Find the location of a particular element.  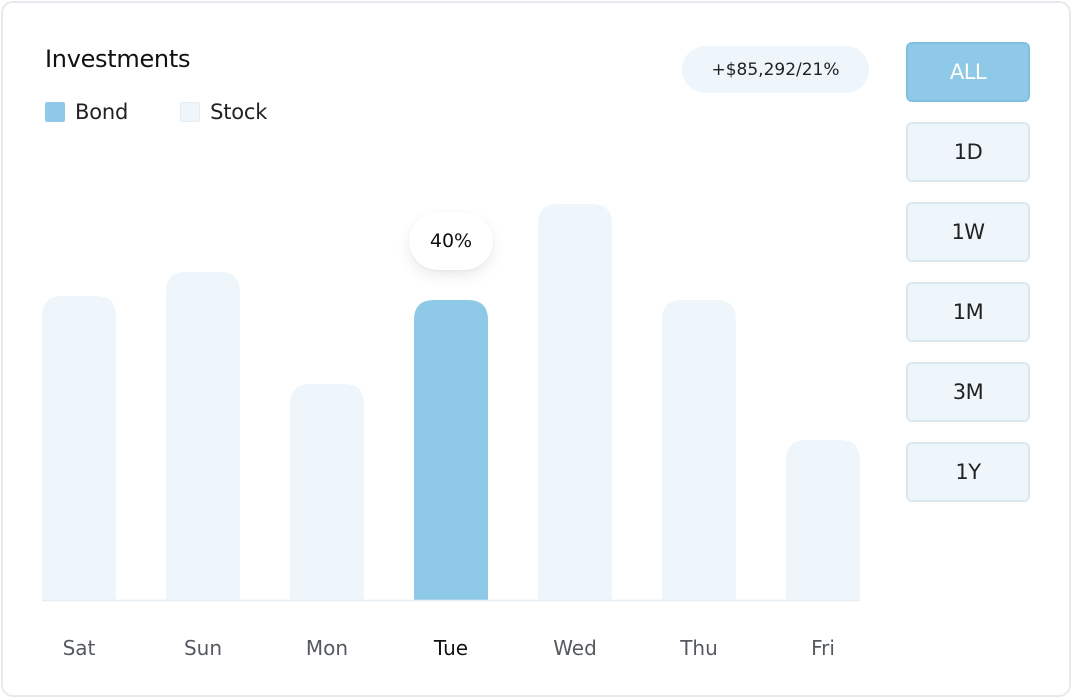

summary-badge: +$85,292/21% is located at coordinates (775, 69).